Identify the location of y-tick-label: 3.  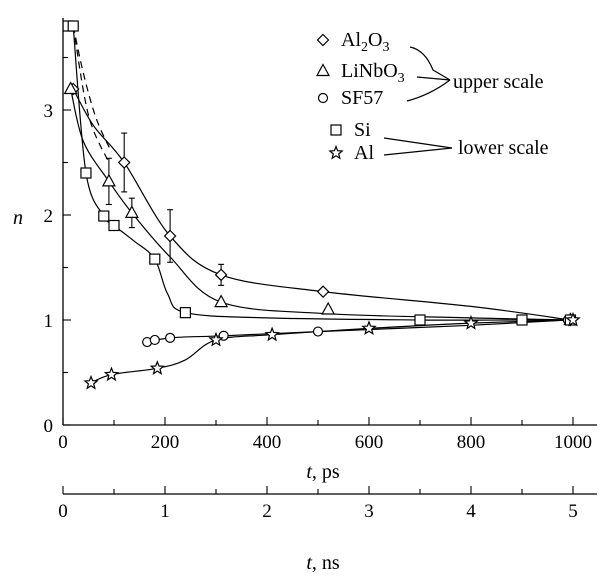
(49, 111).